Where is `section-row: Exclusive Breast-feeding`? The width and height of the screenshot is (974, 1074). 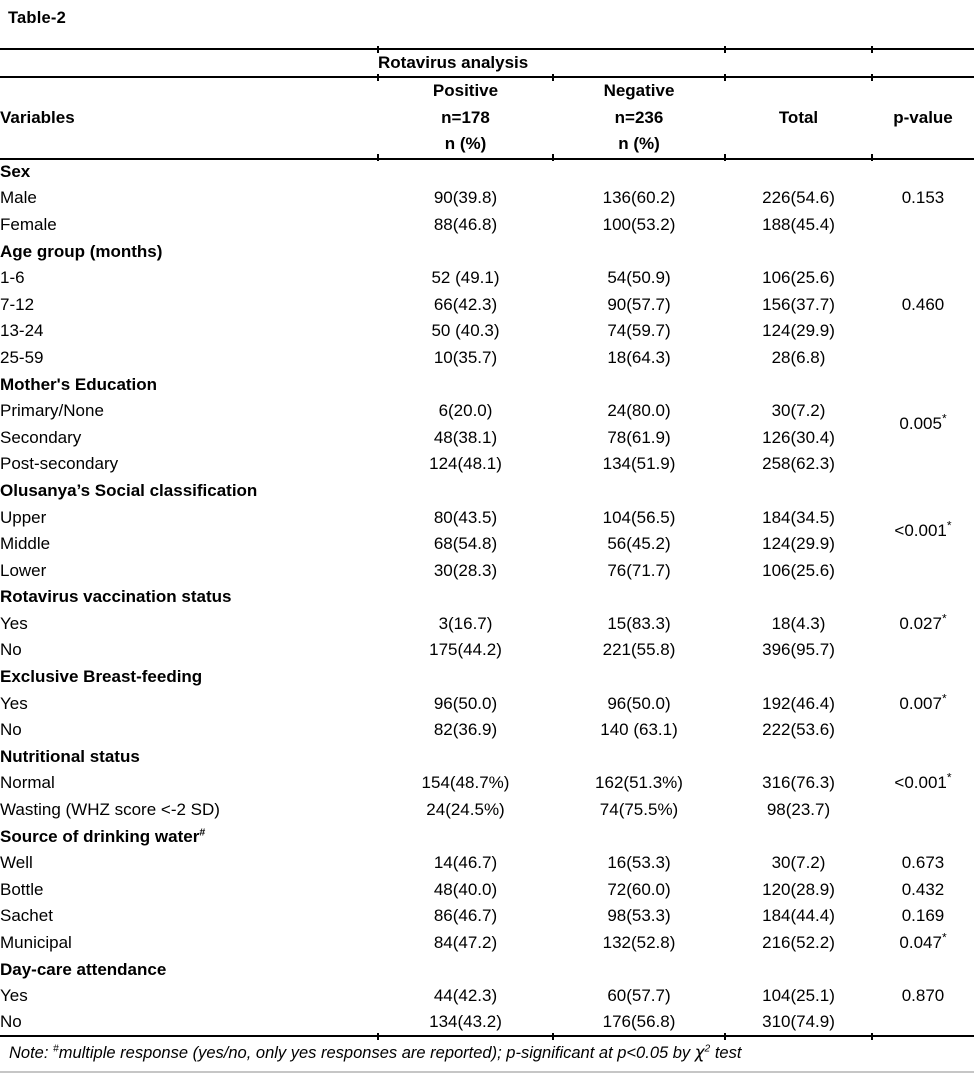 section-row: Exclusive Breast-feeding is located at coordinates (487, 677).